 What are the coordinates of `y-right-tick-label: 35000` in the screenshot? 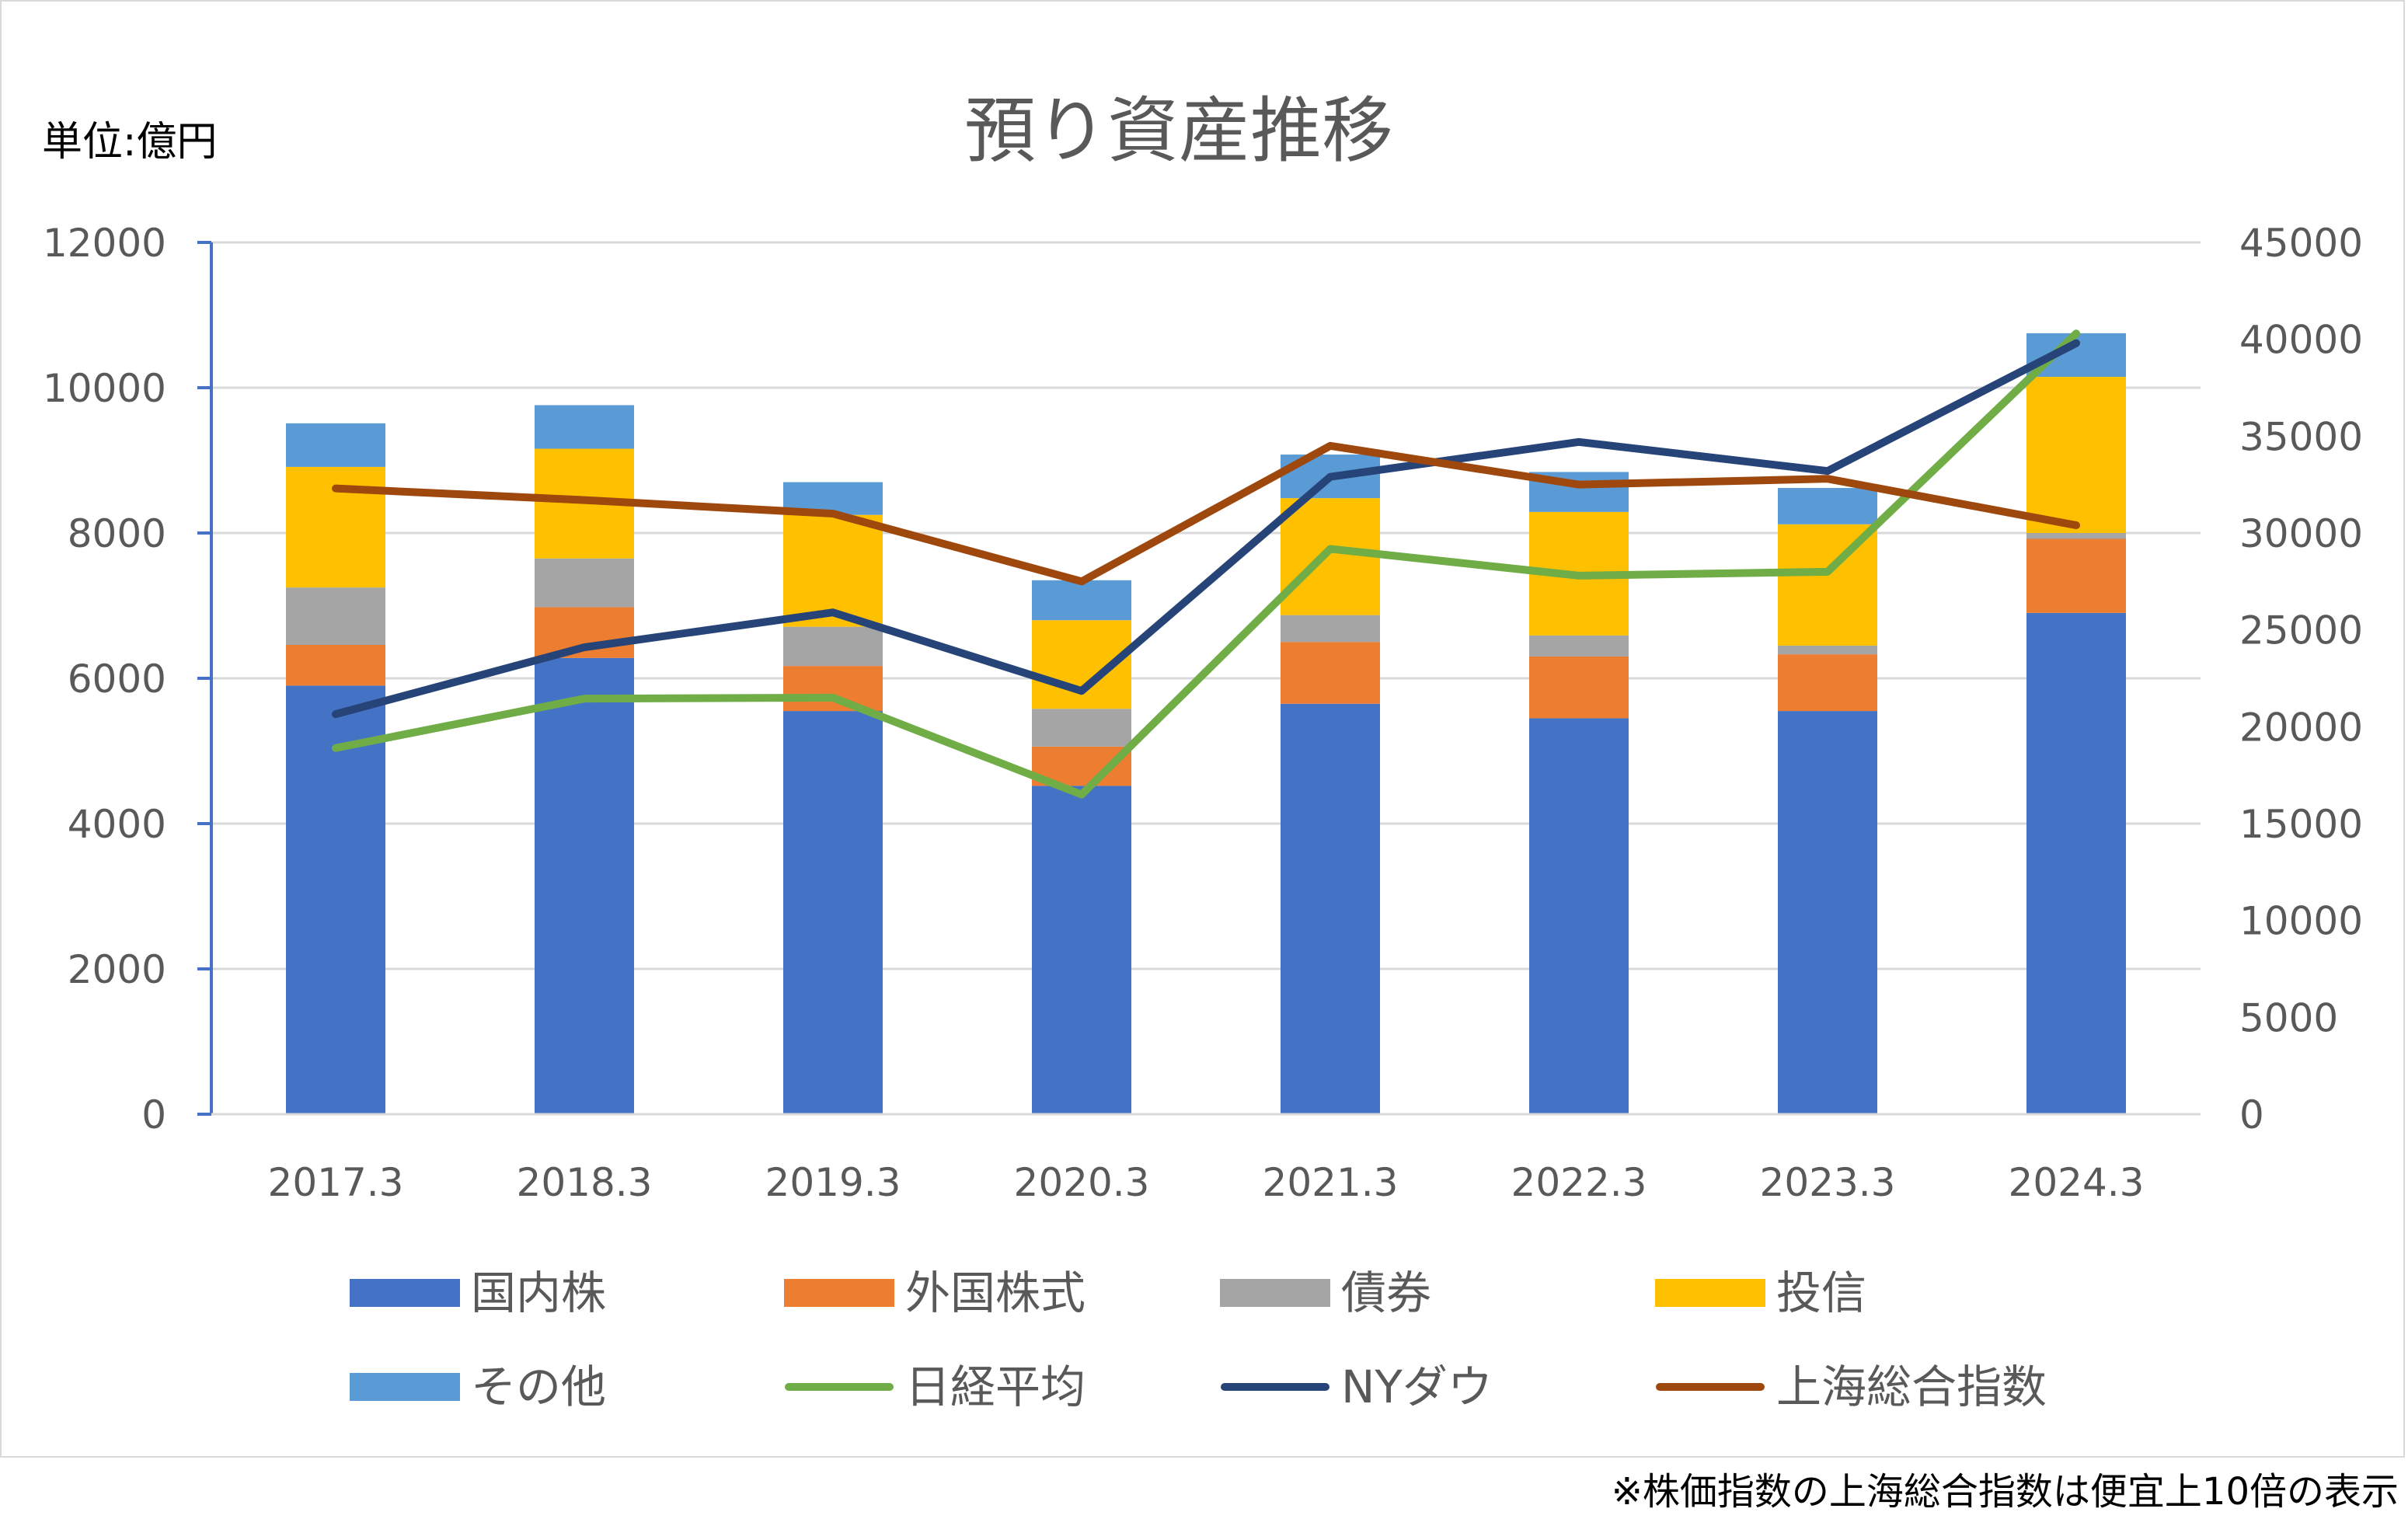 It's located at (2301, 436).